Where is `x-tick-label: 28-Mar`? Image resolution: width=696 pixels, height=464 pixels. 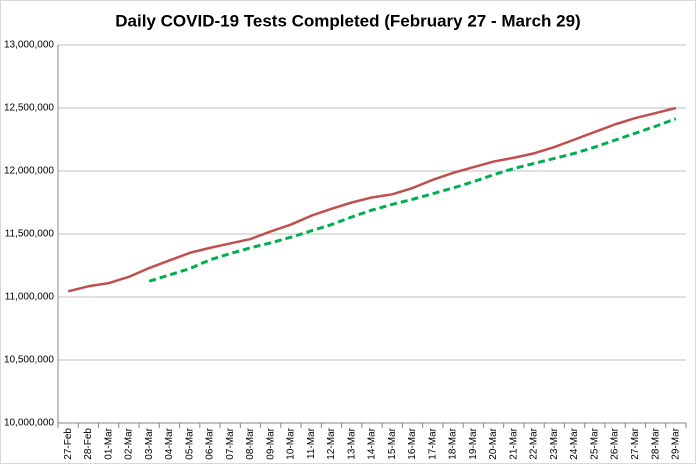
x-tick-label: 28-Mar is located at coordinates (655, 443).